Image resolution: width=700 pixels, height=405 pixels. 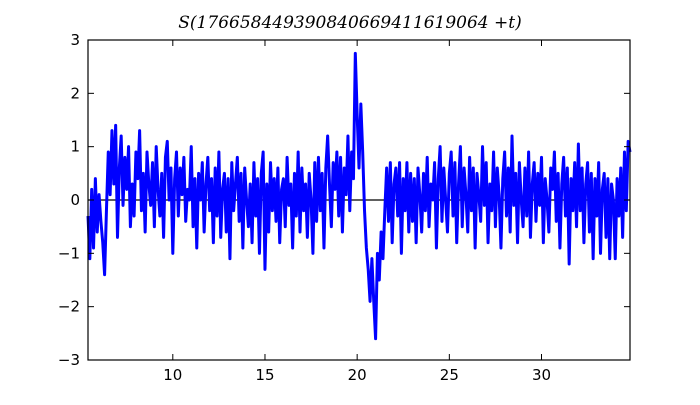 What do you see at coordinates (357, 375) in the screenshot?
I see `x-tick-label: 20` at bounding box center [357, 375].